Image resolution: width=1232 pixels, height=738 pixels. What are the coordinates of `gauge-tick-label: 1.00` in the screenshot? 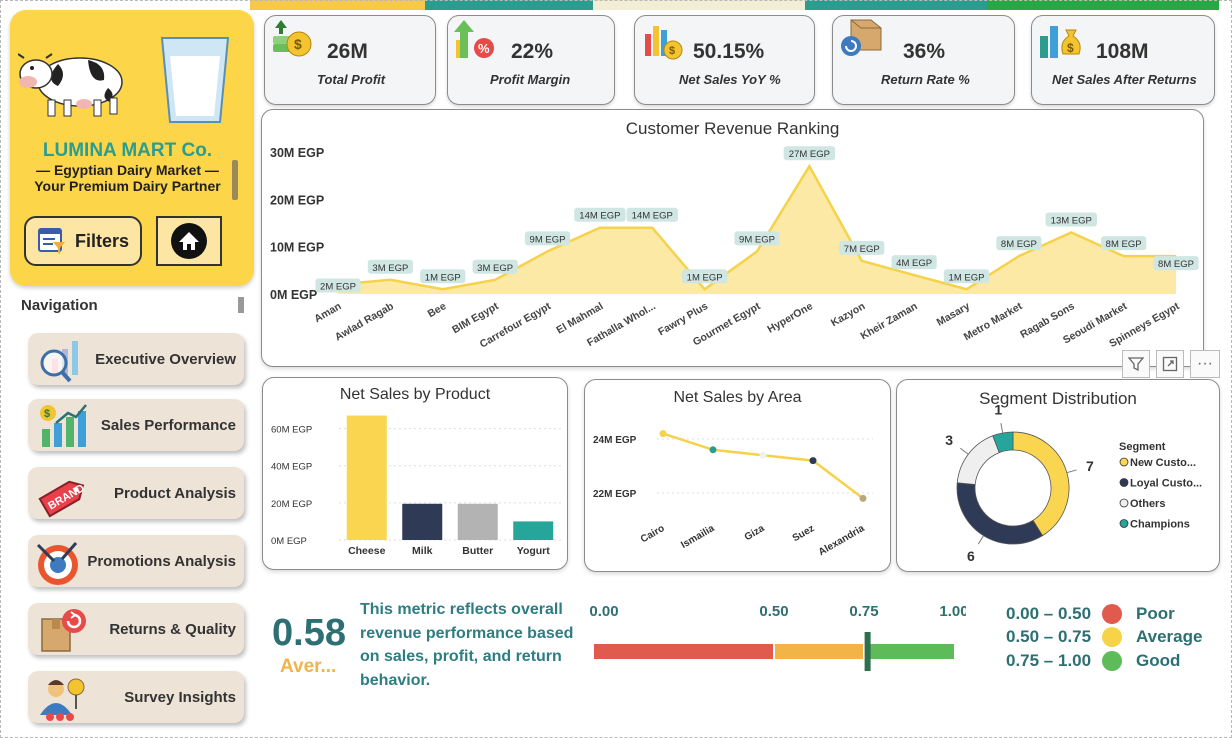 It's located at (952, 611).